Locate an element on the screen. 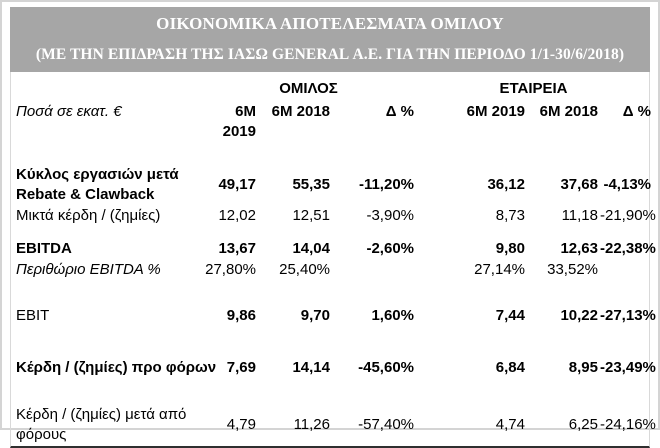 This screenshot has width=660, height=448. col-header-6m2018-omilos: 6M 2018 is located at coordinates (300, 111).